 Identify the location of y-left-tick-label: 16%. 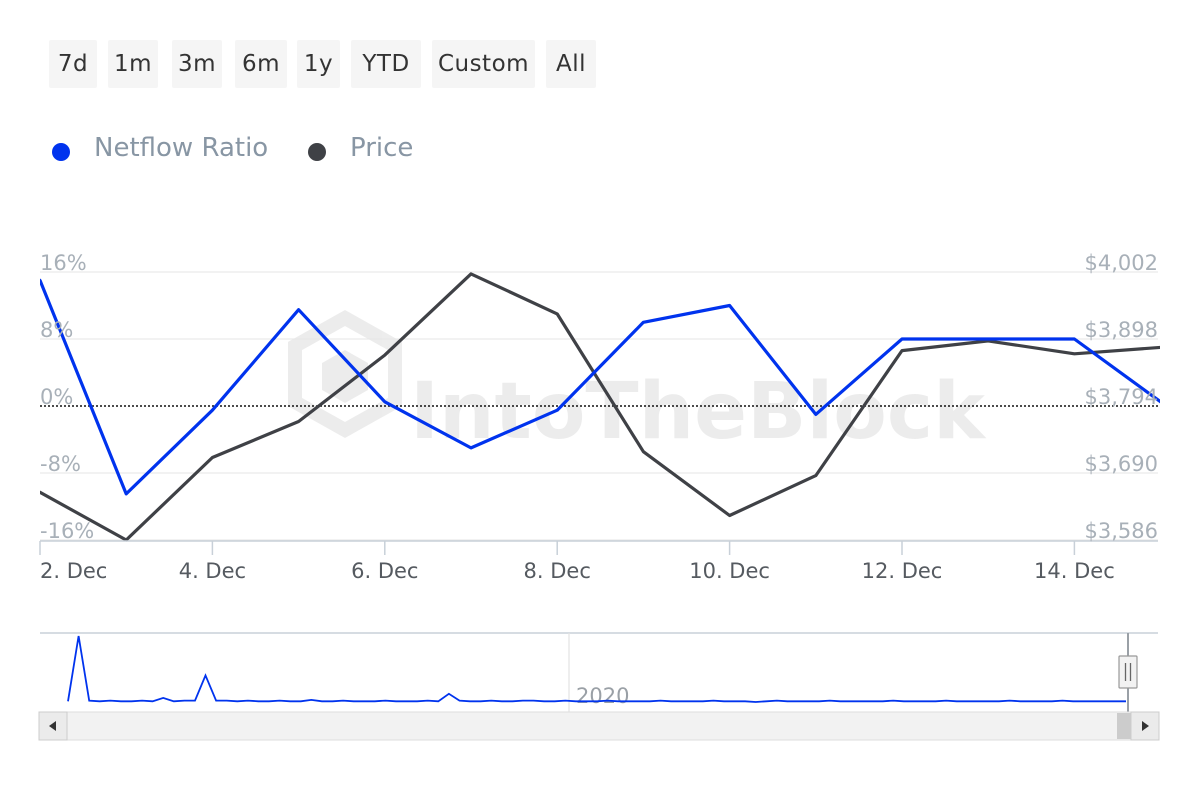
(63, 263).